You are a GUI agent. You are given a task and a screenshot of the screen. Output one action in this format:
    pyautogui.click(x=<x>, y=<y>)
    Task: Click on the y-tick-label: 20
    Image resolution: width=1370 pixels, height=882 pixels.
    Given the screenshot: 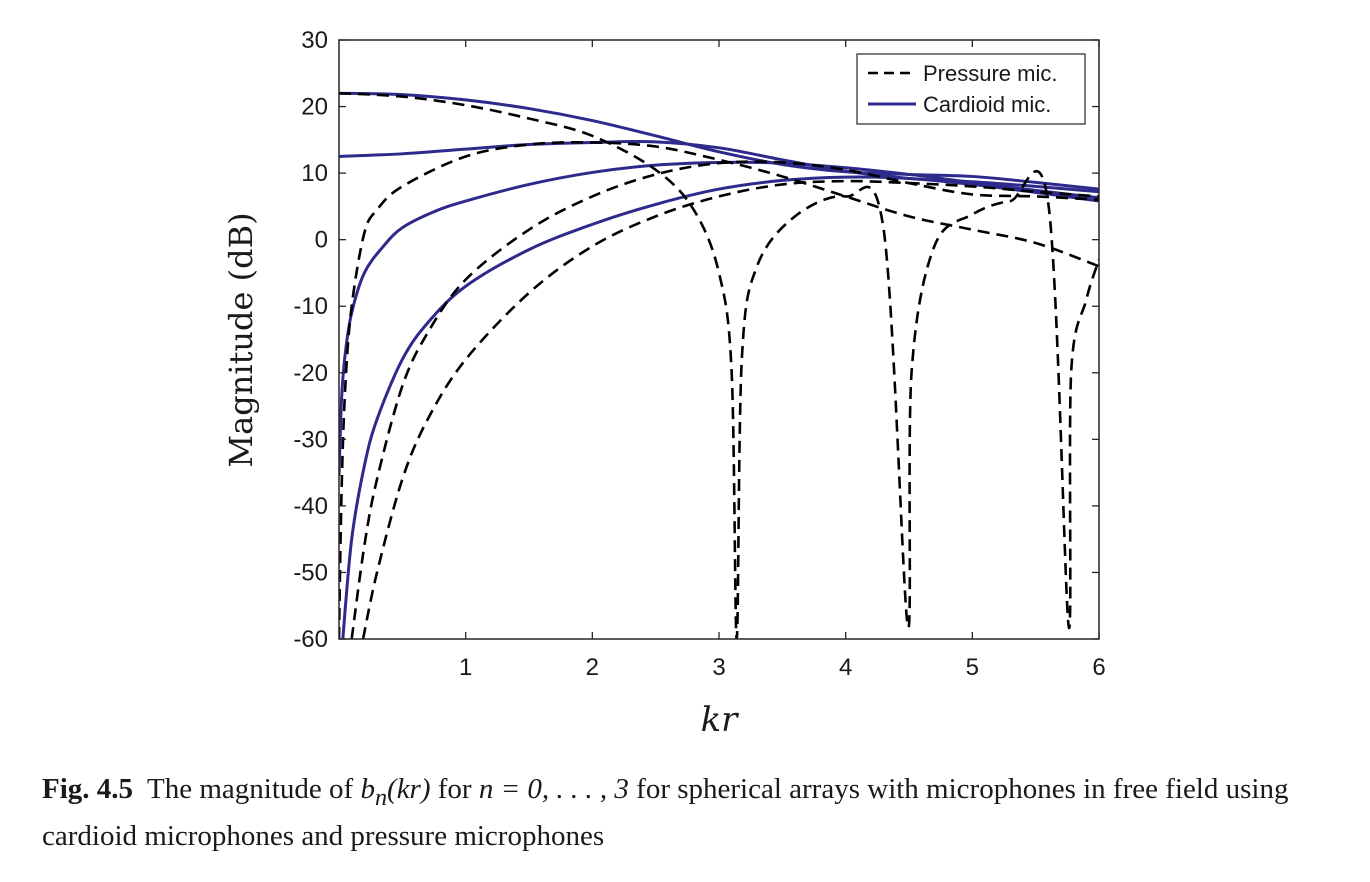 What is the action you would take?
    pyautogui.click(x=314, y=107)
    